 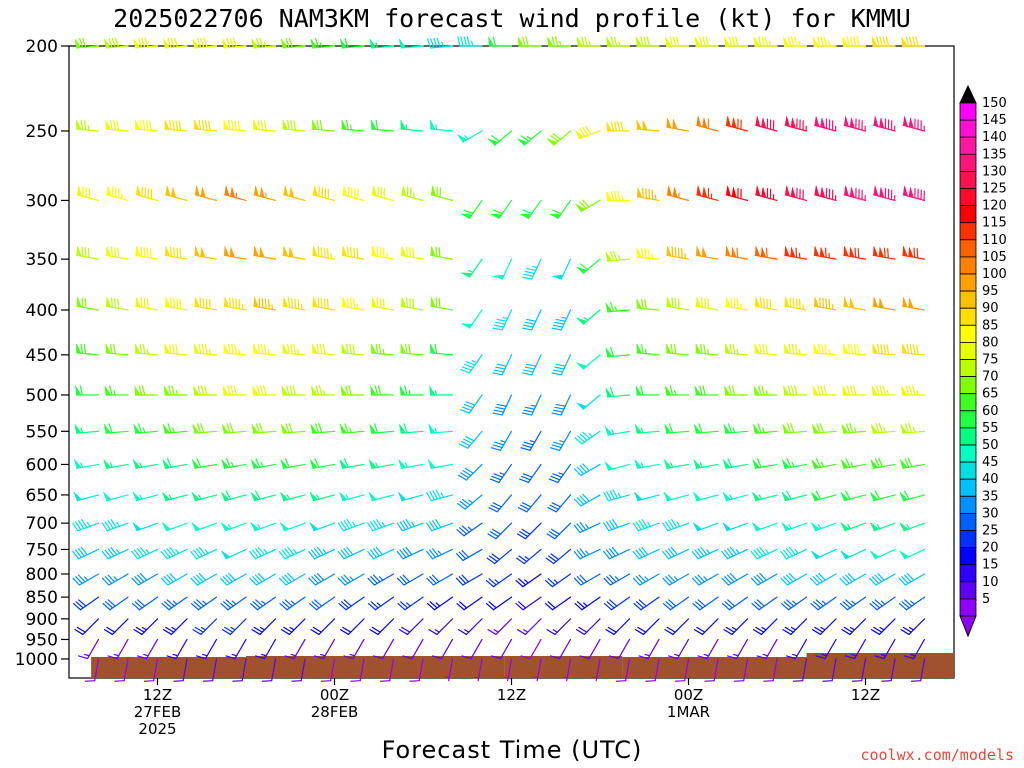 What do you see at coordinates (994, 154) in the screenshot?
I see `colorbar-label: 135` at bounding box center [994, 154].